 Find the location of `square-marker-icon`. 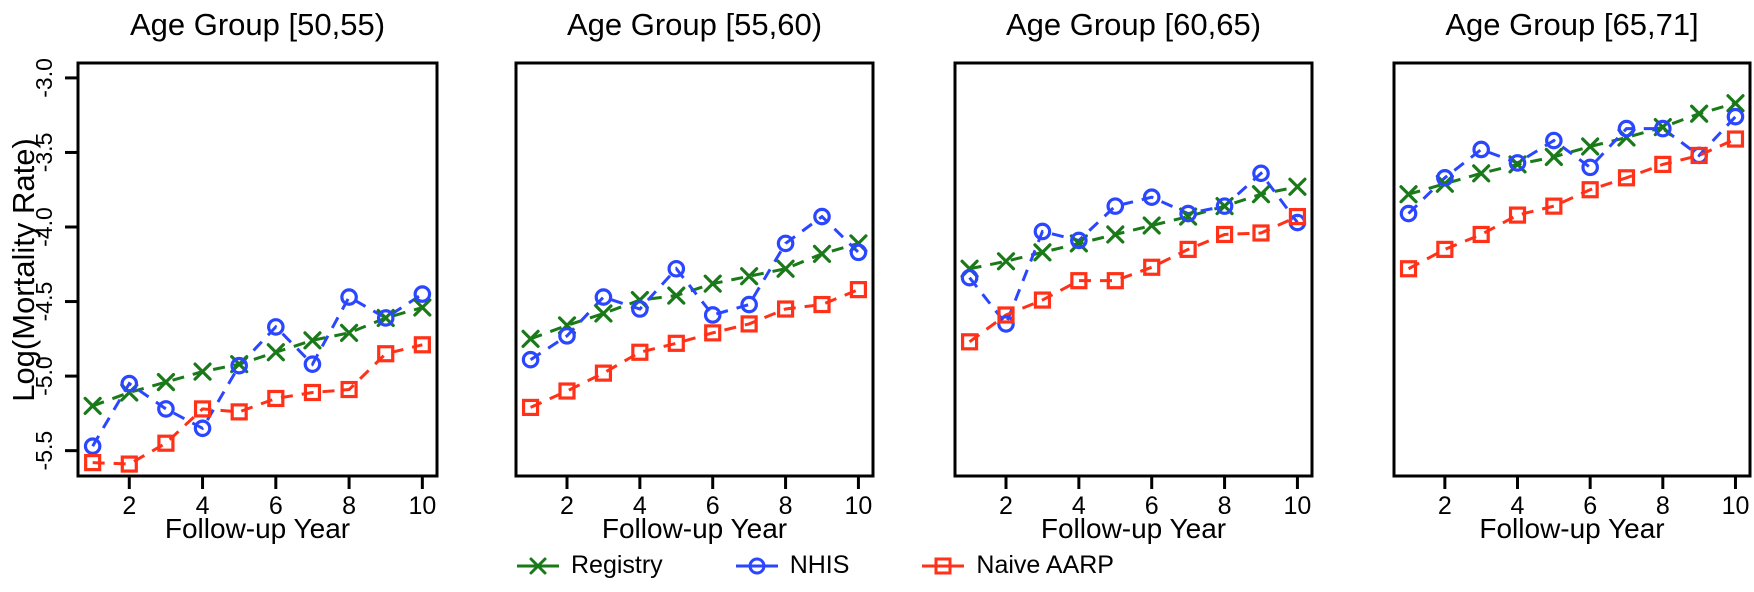

square-marker-icon is located at coordinates (943, 565).